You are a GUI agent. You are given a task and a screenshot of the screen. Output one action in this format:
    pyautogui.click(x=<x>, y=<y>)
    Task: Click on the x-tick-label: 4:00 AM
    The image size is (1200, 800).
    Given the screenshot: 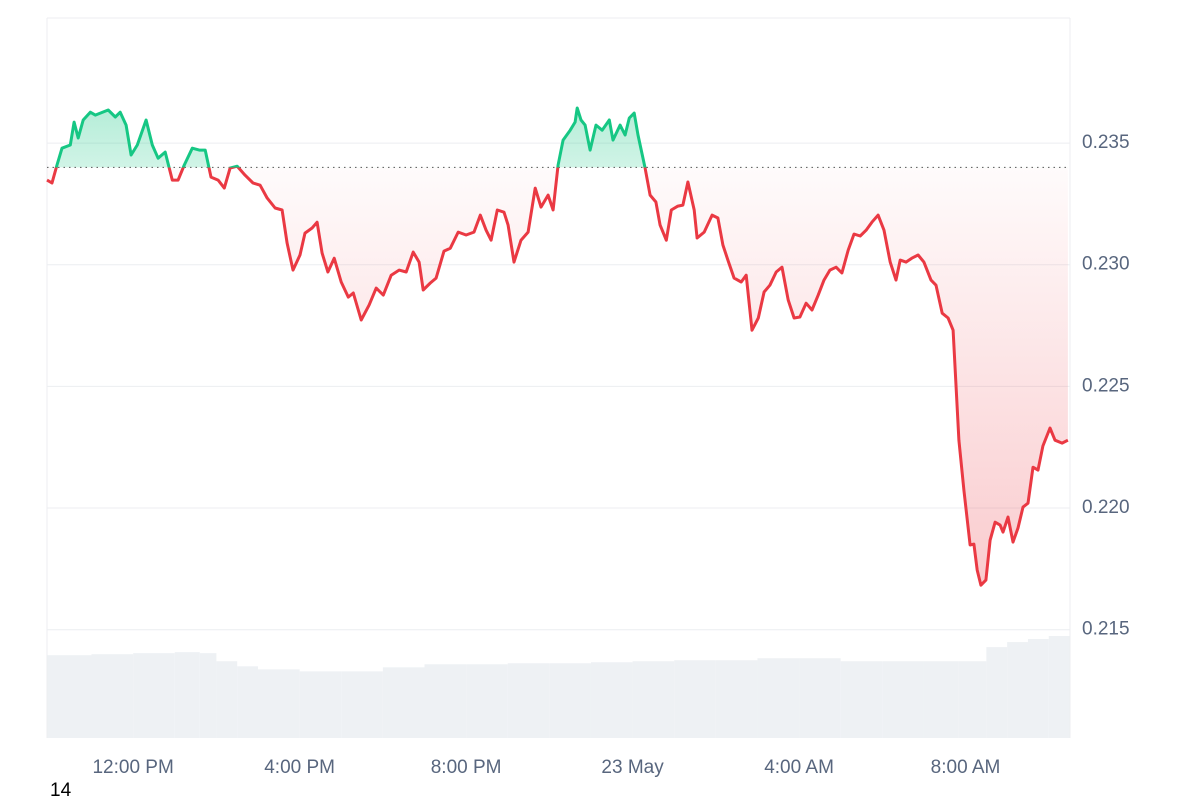 What is the action you would take?
    pyautogui.click(x=799, y=767)
    